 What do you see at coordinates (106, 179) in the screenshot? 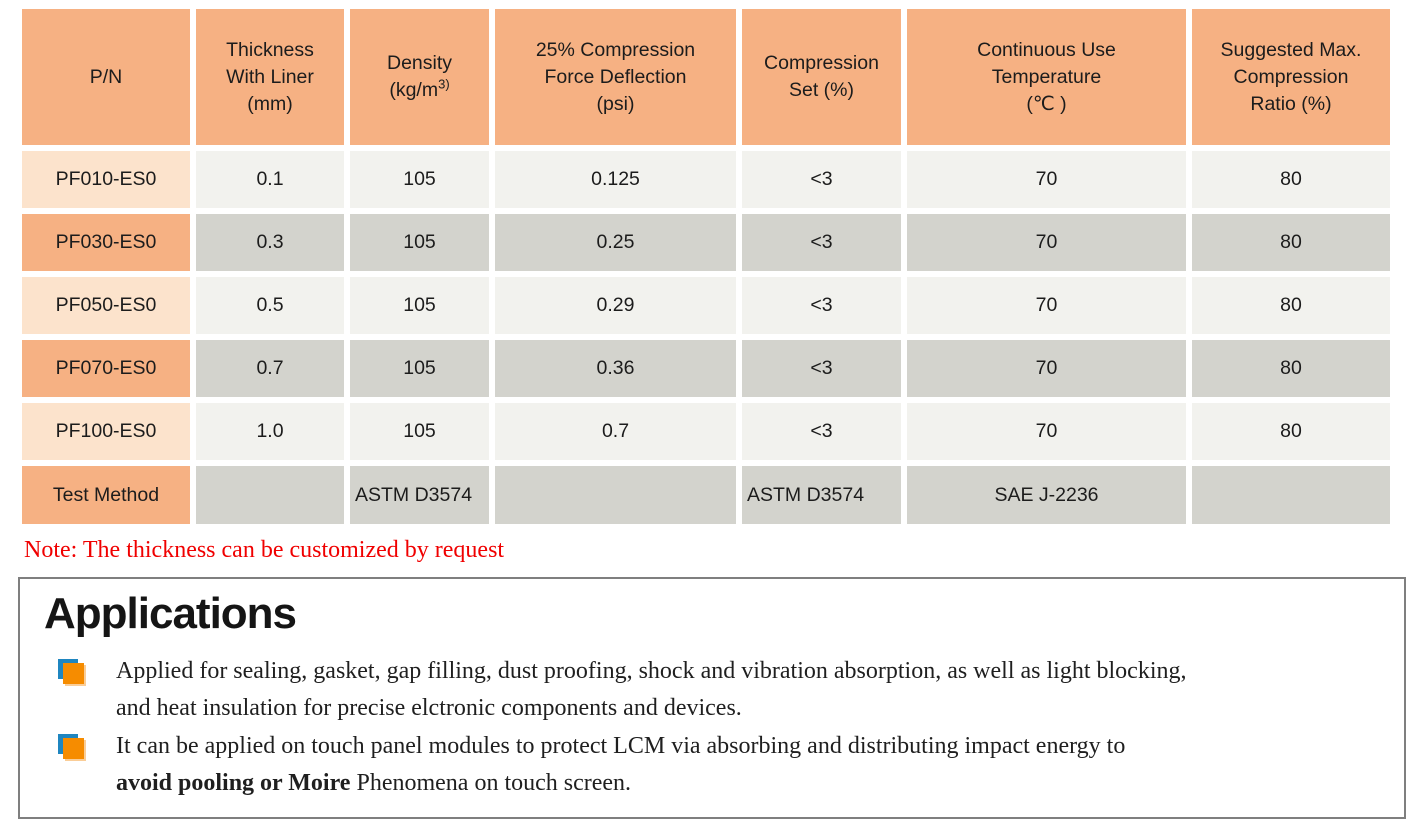
I see `pn-cell: PF010-ES0` at bounding box center [106, 179].